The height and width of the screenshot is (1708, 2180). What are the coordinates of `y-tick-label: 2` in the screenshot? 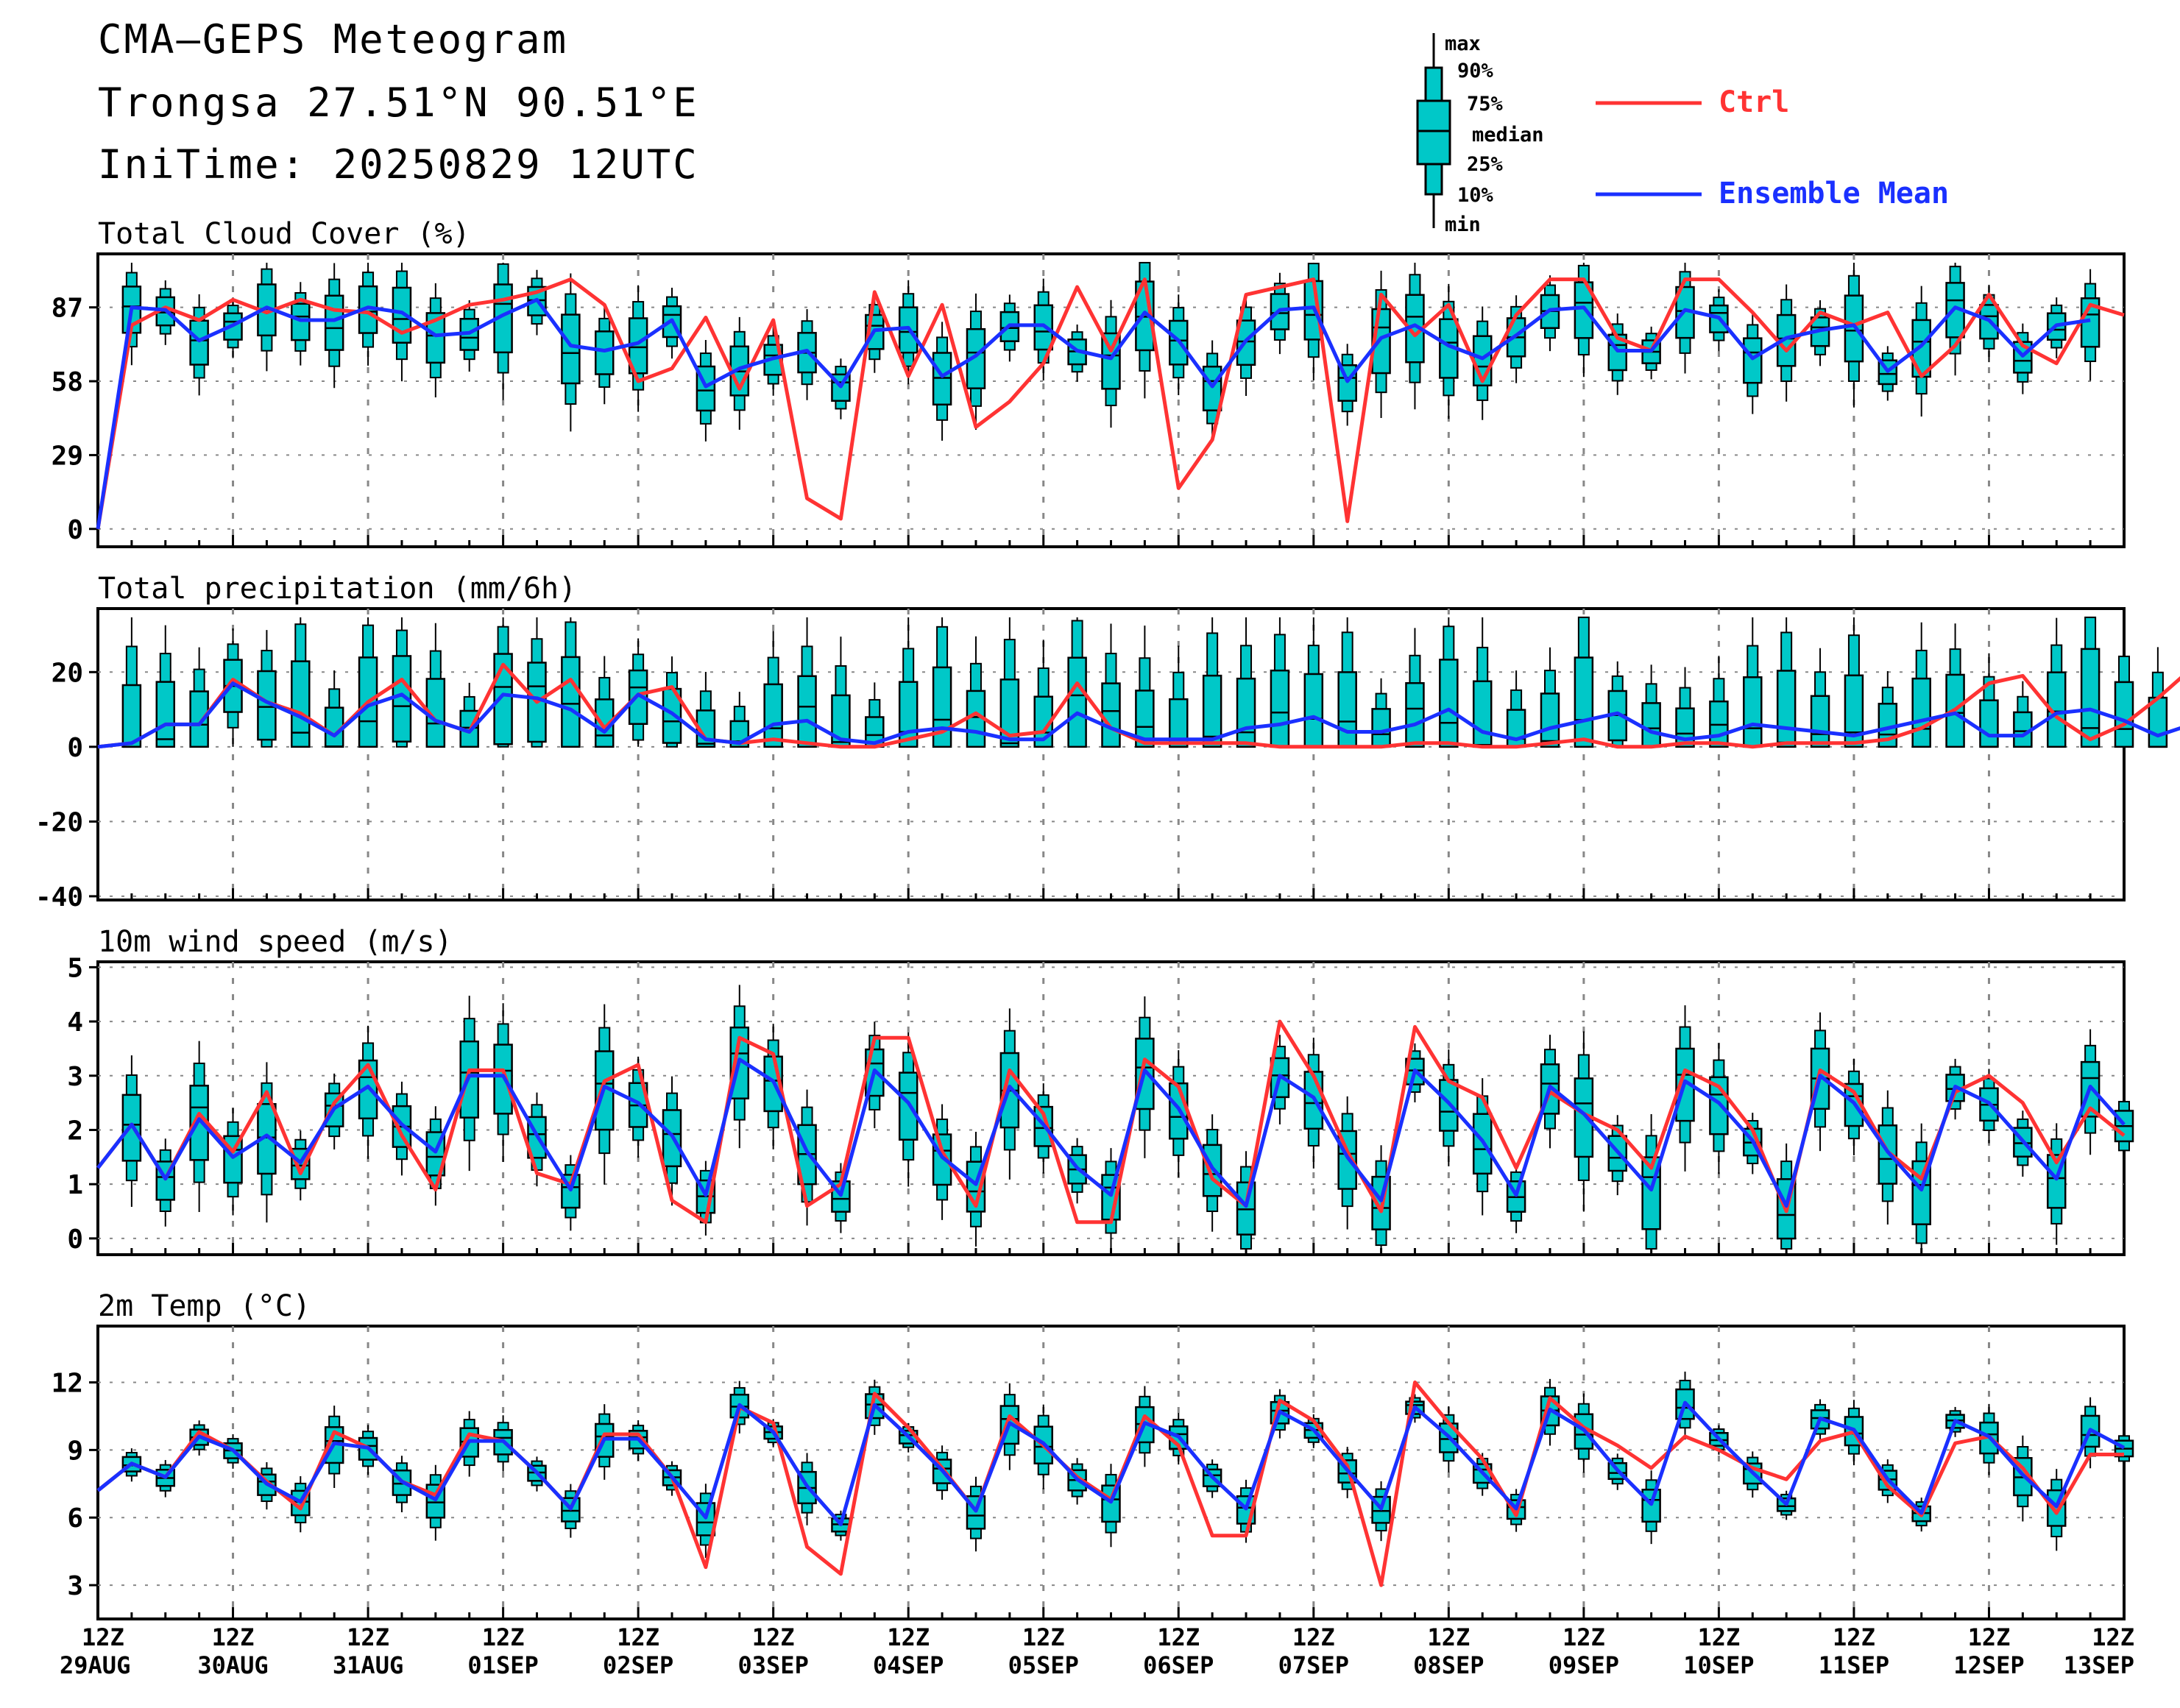 It's located at (75, 1131).